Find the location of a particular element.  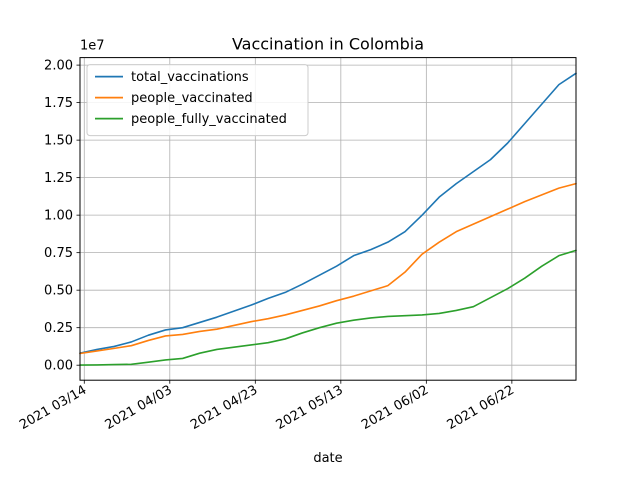

y-tick-label: 1.50 is located at coordinates (58, 141).